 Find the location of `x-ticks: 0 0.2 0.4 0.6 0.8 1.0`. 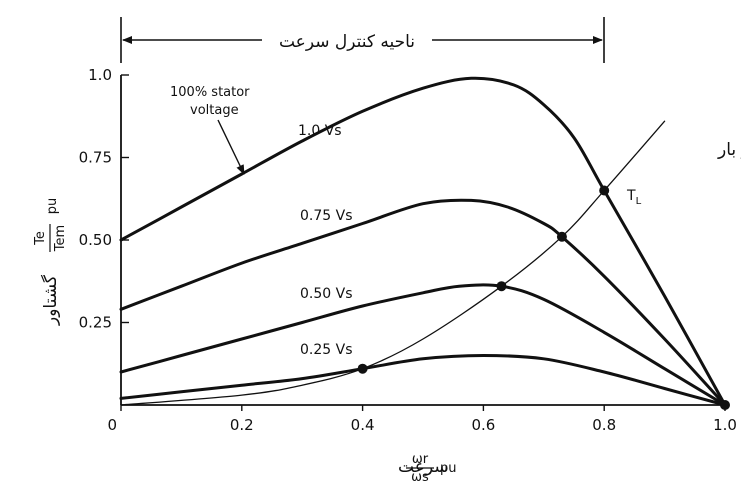

x-ticks: 0 0.2 0.4 0.6 0.8 1.0 is located at coordinates (422, 419).